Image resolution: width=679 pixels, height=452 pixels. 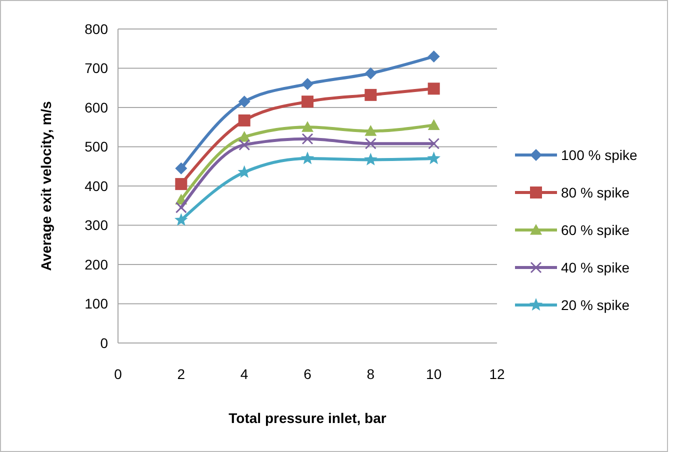 I want to click on legend-label: 100 % spike, so click(x=599, y=154).